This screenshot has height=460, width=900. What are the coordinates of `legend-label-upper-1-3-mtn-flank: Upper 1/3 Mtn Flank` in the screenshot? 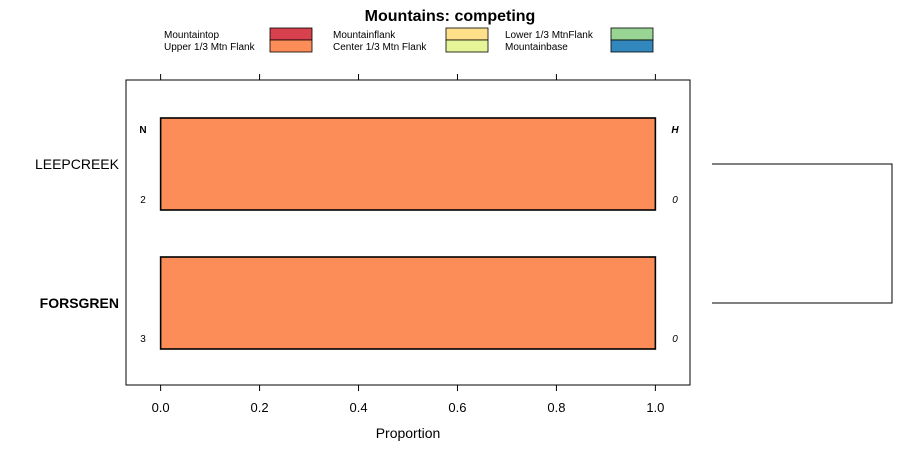 It's located at (210, 47).